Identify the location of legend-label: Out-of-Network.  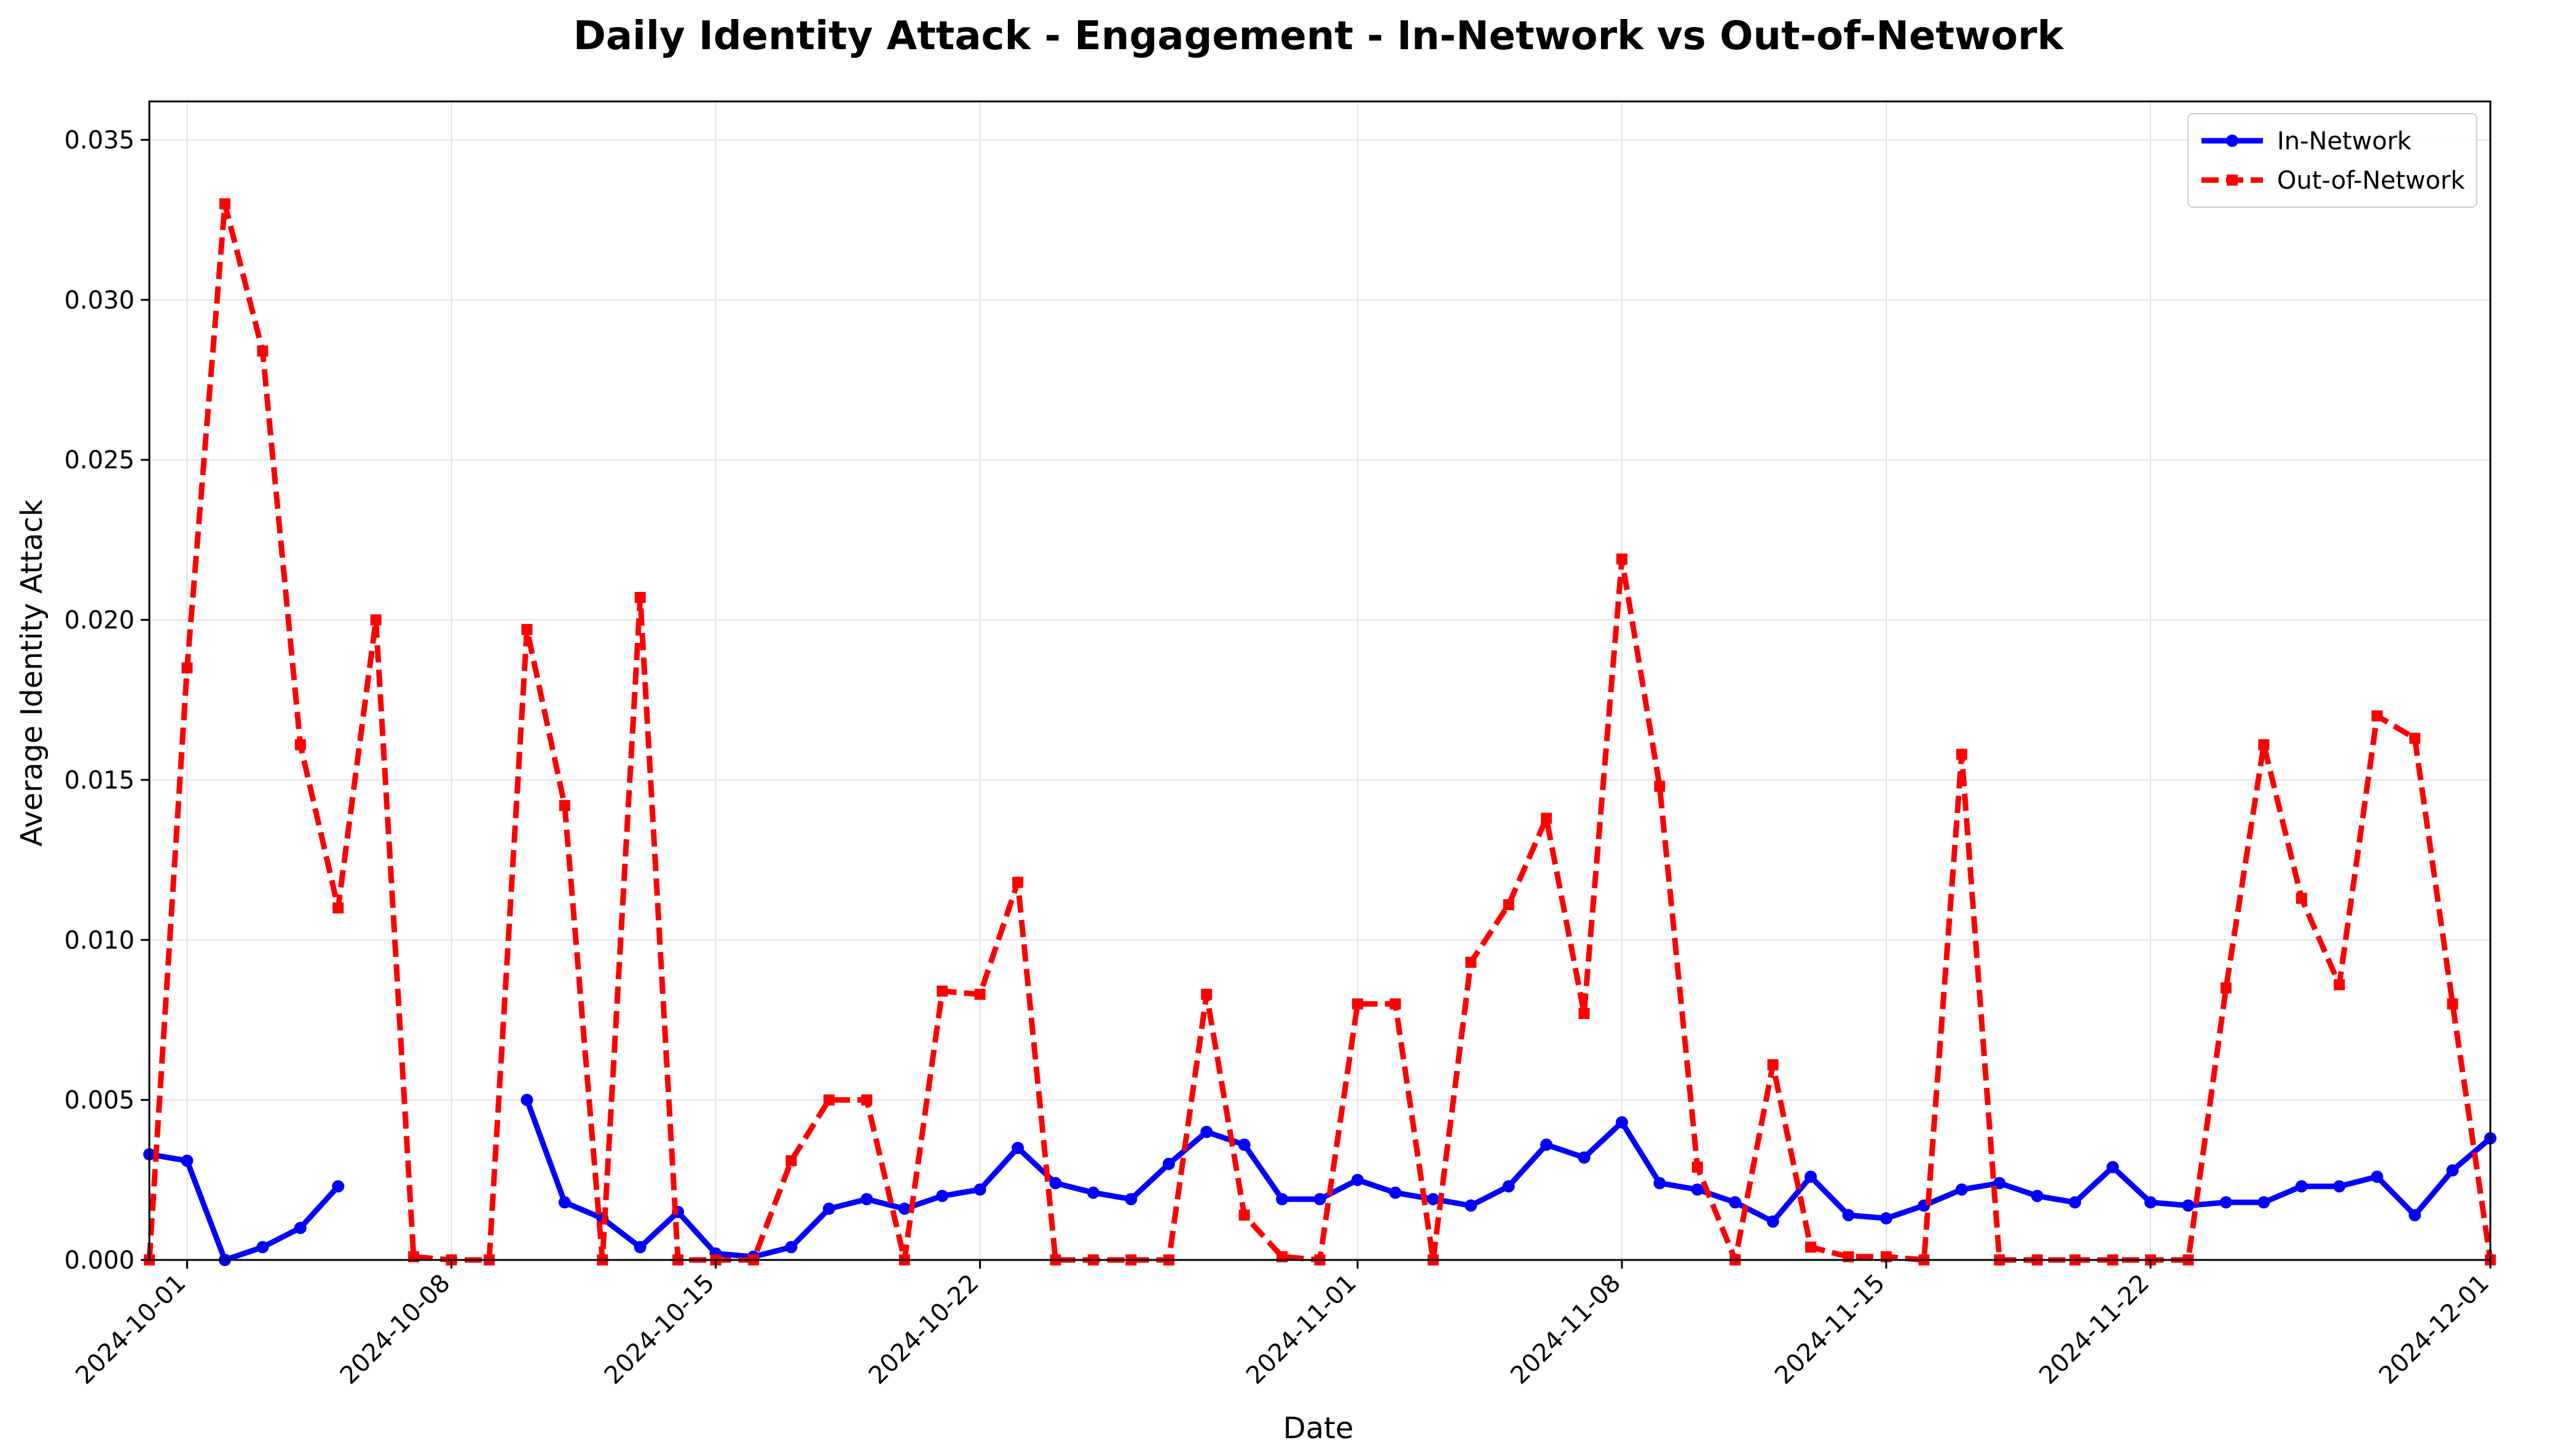
(2371, 181).